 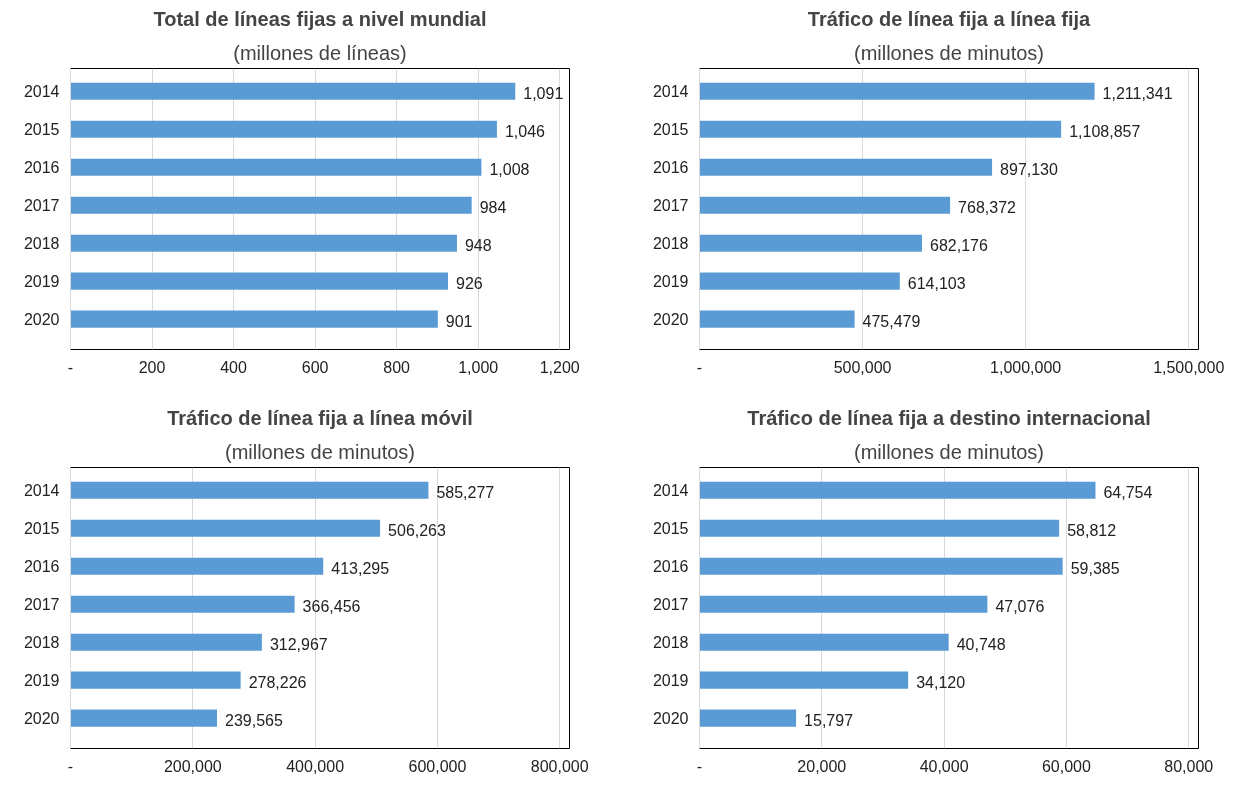 I want to click on x-tick-label: 800,000, so click(x=559, y=766).